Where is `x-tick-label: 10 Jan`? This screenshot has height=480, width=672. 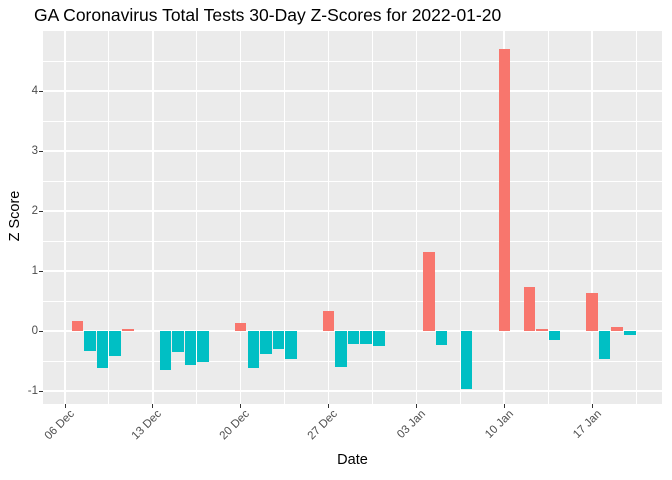 x-tick-label: 10 Jan is located at coordinates (499, 424).